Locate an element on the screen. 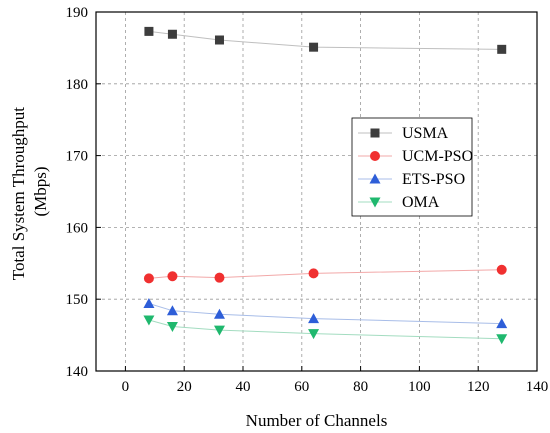 This screenshot has height=433, width=550. legend-item-ets-pso: ETS-PSO is located at coordinates (411, 179).